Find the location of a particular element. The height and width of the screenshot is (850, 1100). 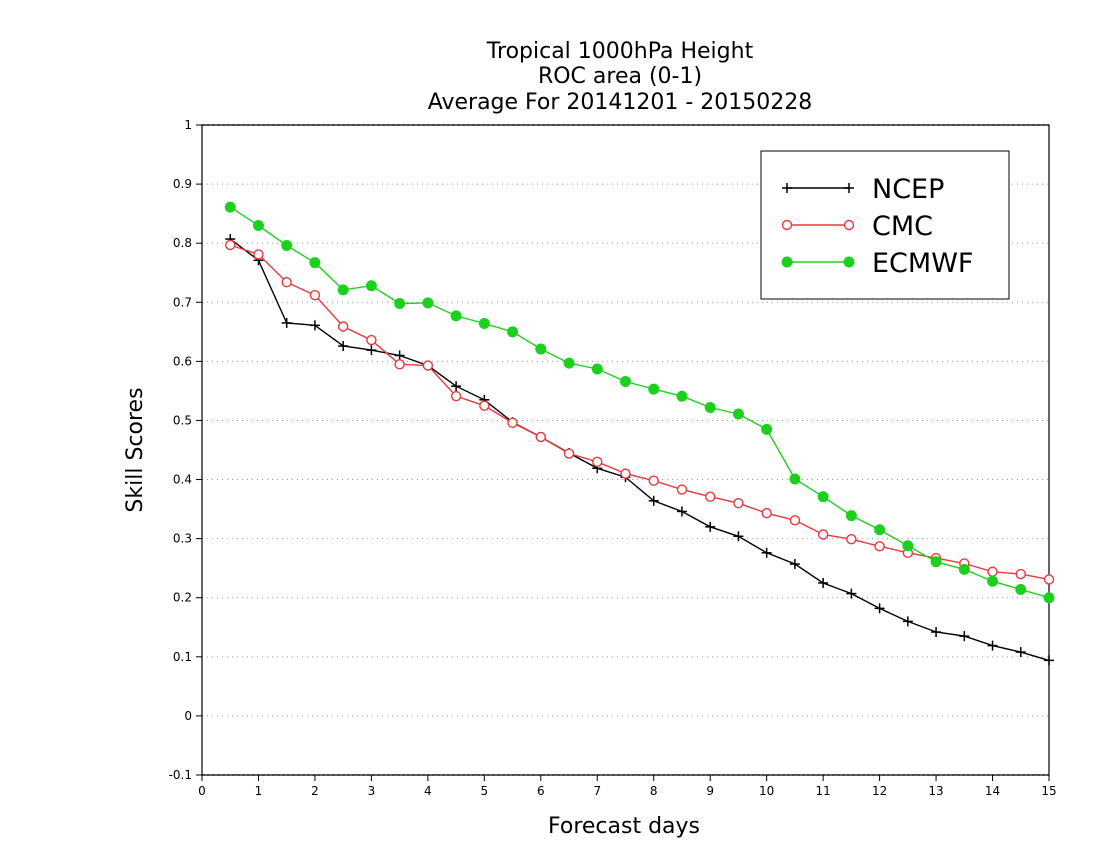

x-tick-label: 10 is located at coordinates (766, 791).